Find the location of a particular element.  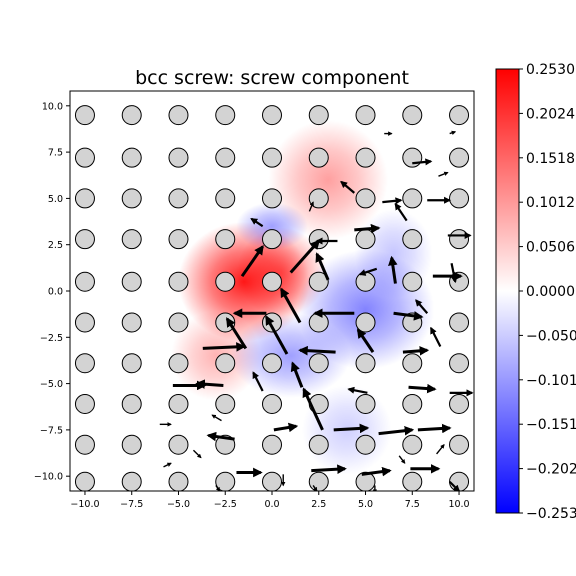

x-tick-label: 0.0 is located at coordinates (271, 504).